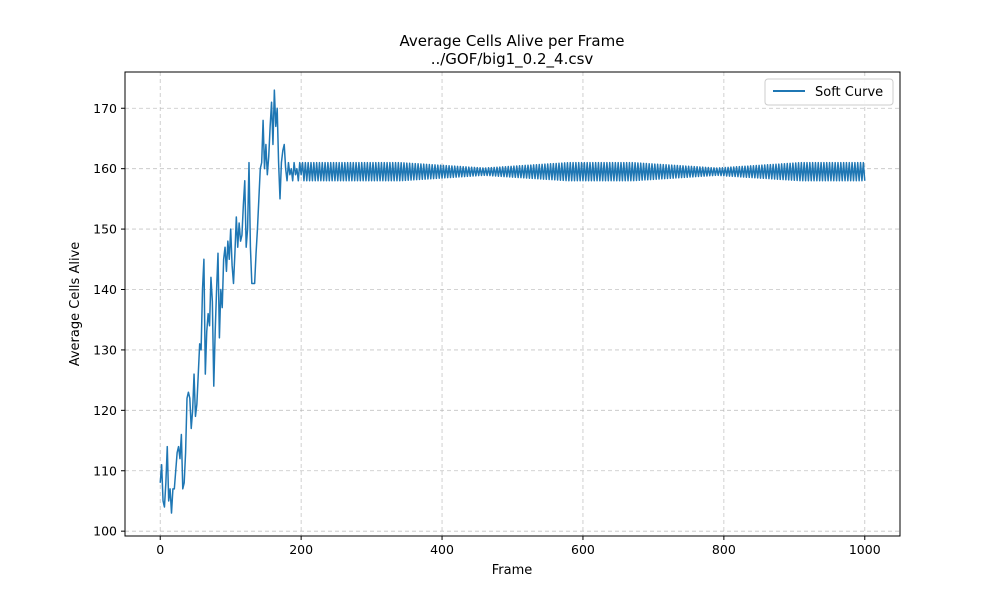 The height and width of the screenshot is (600, 1000). I want to click on y-tick-label: 140, so click(105, 289).